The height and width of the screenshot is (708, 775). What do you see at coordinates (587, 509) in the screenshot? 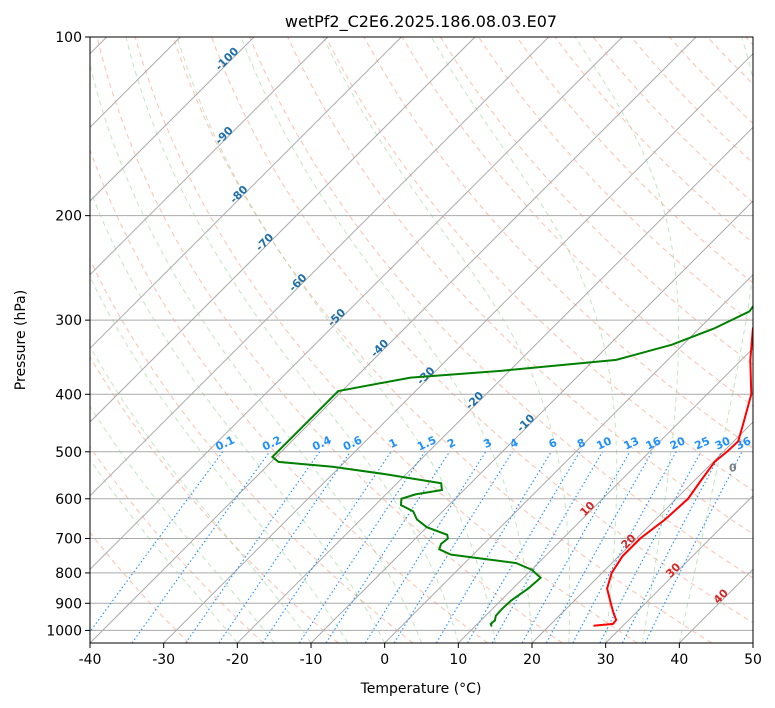
I see `isotherm-label-red: 10` at bounding box center [587, 509].